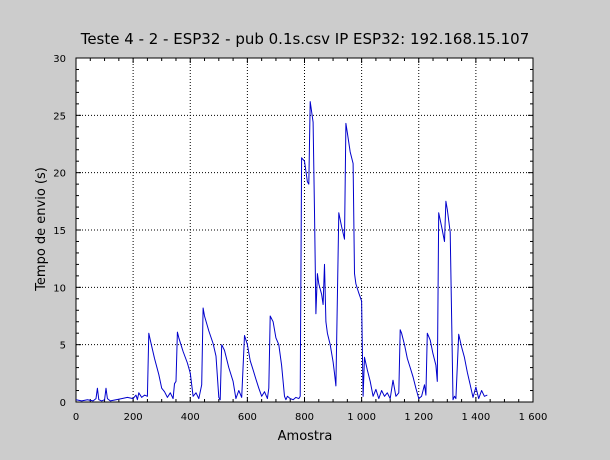  I want to click on y-tick-label: 5, so click(63, 346).